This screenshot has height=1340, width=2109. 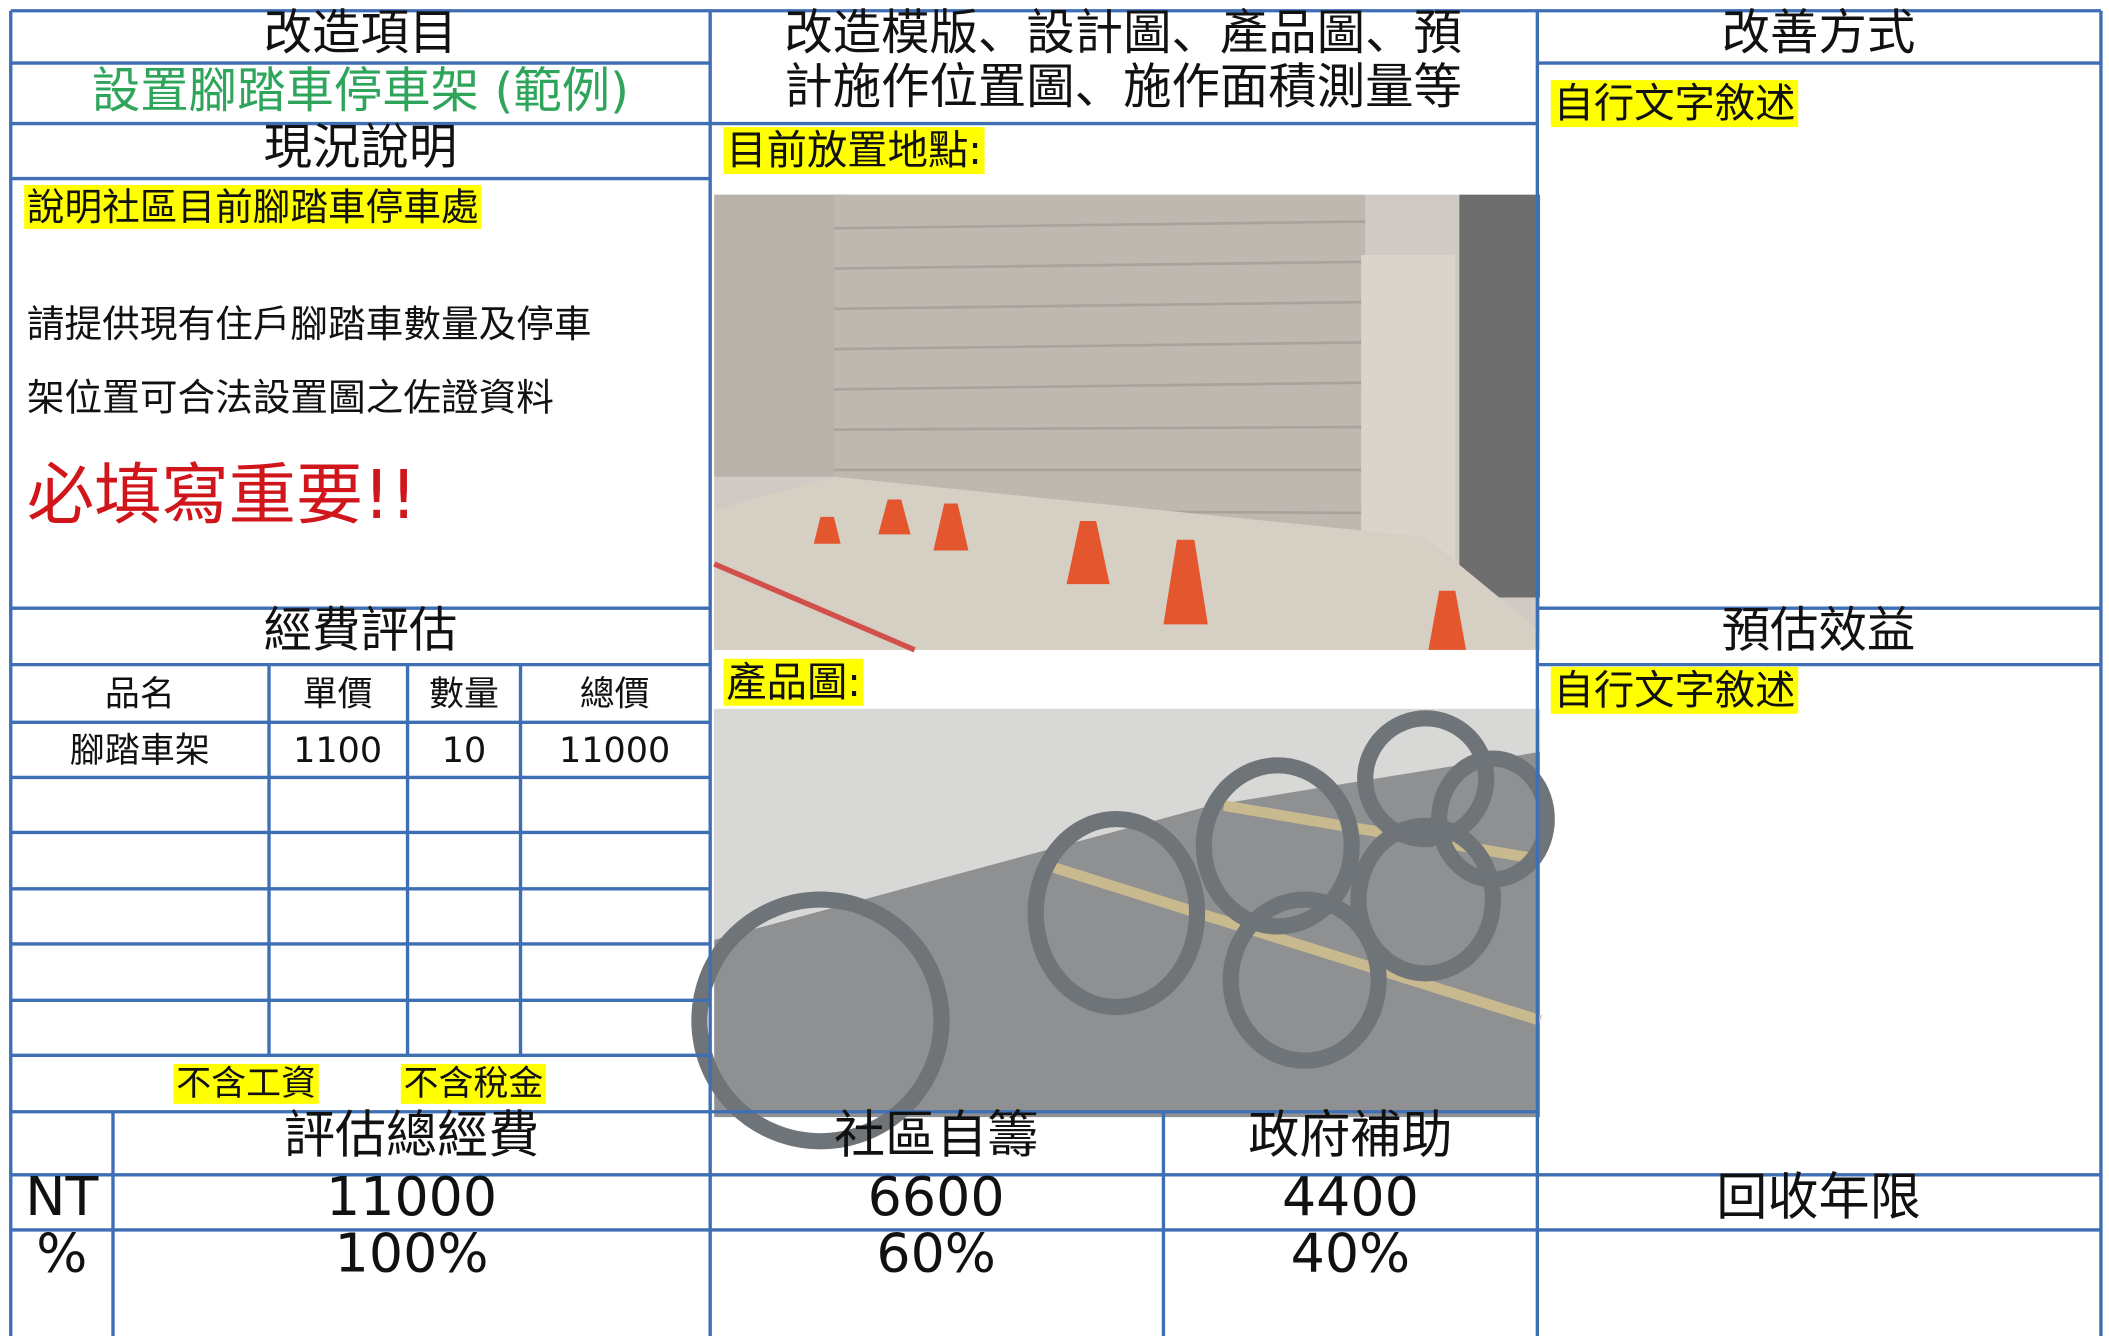 I want to click on summary-label: 評估總經費, so click(x=411, y=1136).